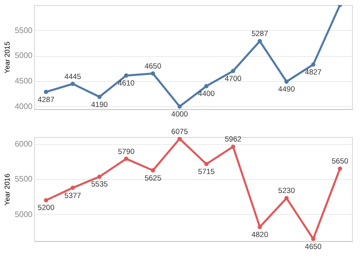  Describe the element at coordinates (24, 81) in the screenshot. I see `y-tick-label: 4500` at that location.